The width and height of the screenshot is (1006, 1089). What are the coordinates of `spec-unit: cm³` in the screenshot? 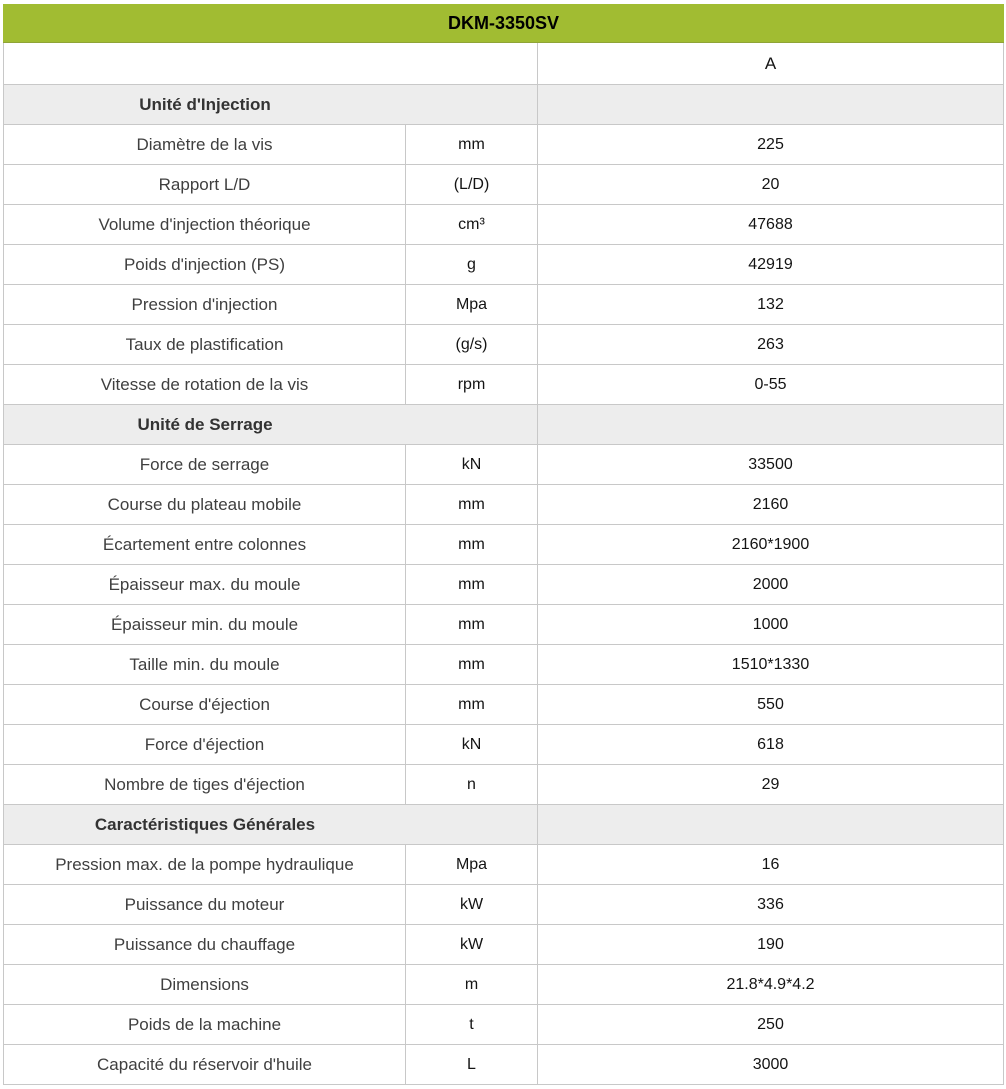 It's located at (471, 224).